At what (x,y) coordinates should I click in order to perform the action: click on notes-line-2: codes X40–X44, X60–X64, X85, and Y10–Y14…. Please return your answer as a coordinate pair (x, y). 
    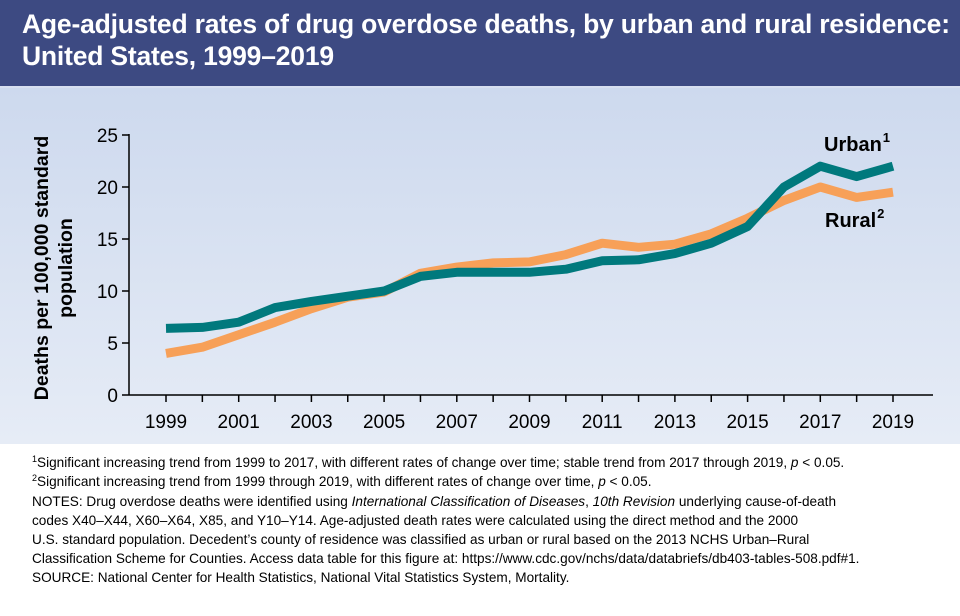
    Looking at the image, I should click on (415, 520).